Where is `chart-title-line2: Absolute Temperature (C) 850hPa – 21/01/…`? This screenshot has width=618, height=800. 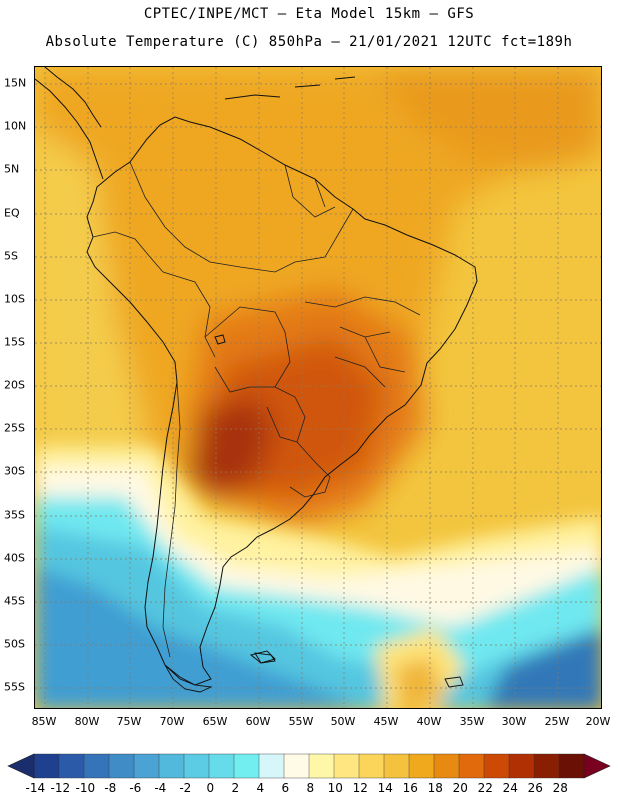
chart-title-line2: Absolute Temperature (C) 850hPa – 21/01/… is located at coordinates (309, 42).